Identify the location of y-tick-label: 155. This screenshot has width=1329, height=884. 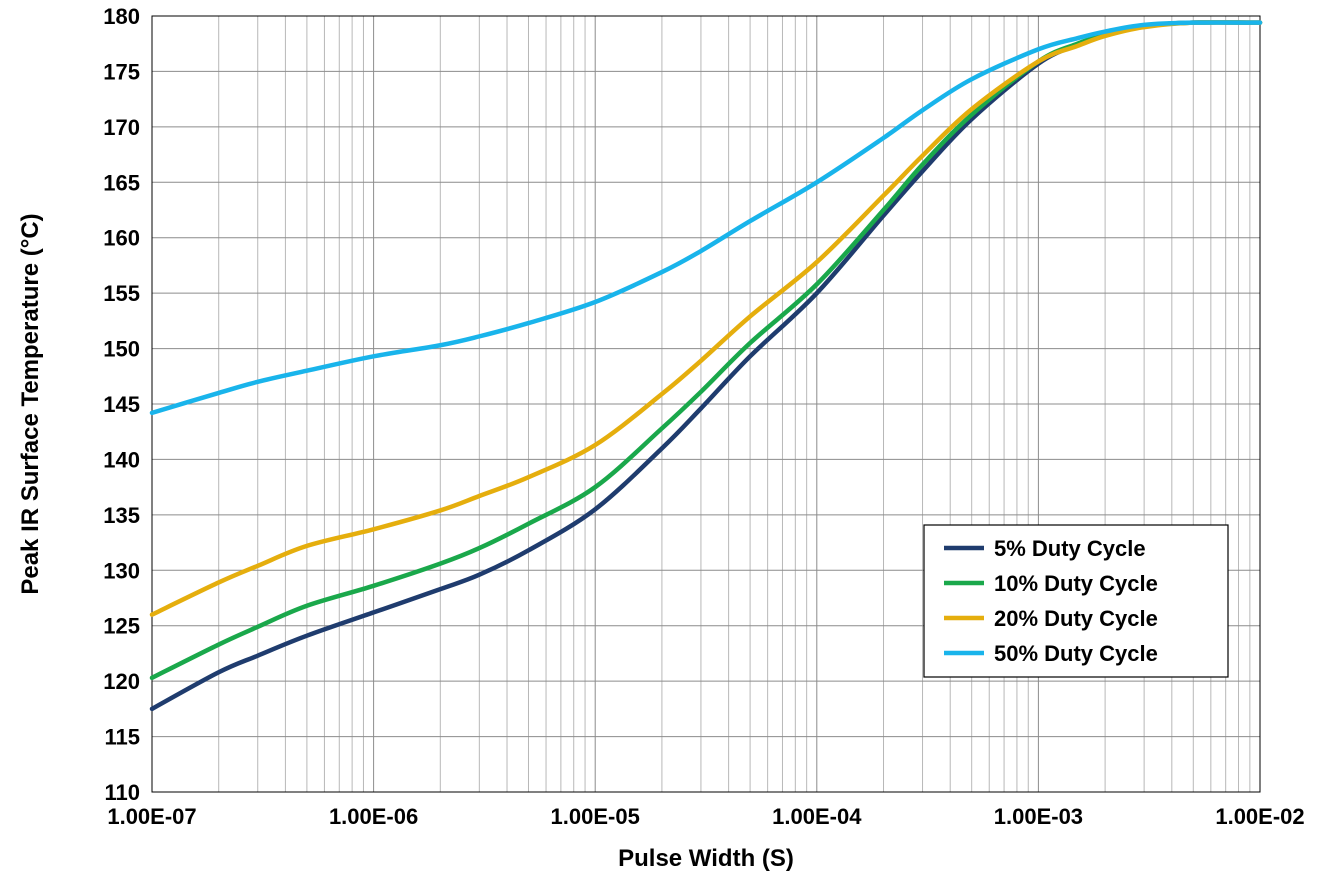
(121, 293).